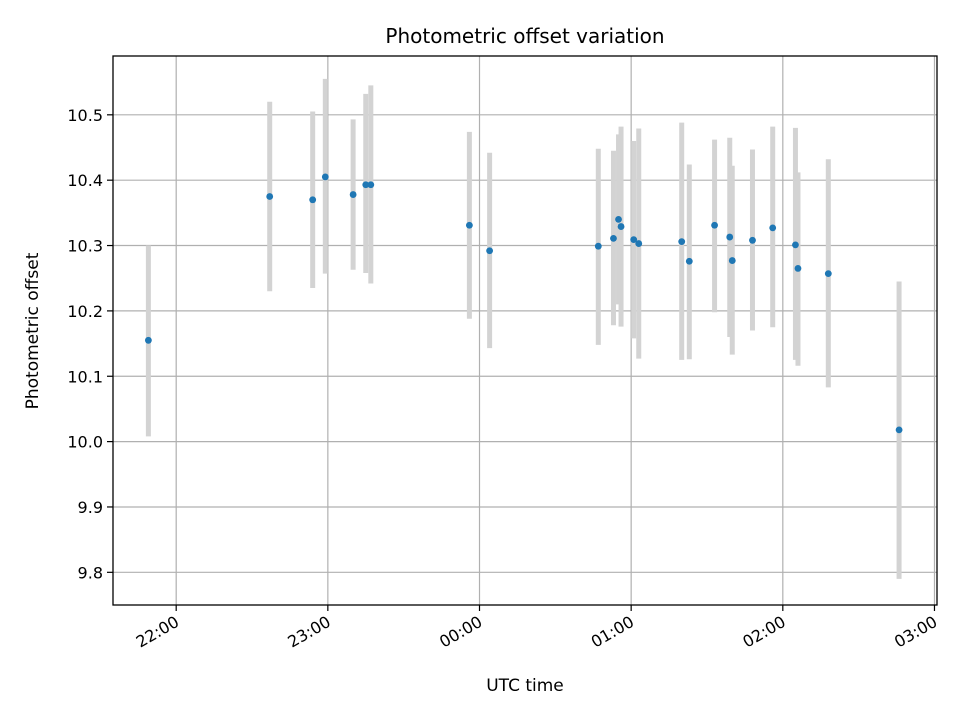 The width and height of the screenshot is (960, 724). Describe the element at coordinates (85, 180) in the screenshot. I see `y-tick-label: 10.4` at that location.